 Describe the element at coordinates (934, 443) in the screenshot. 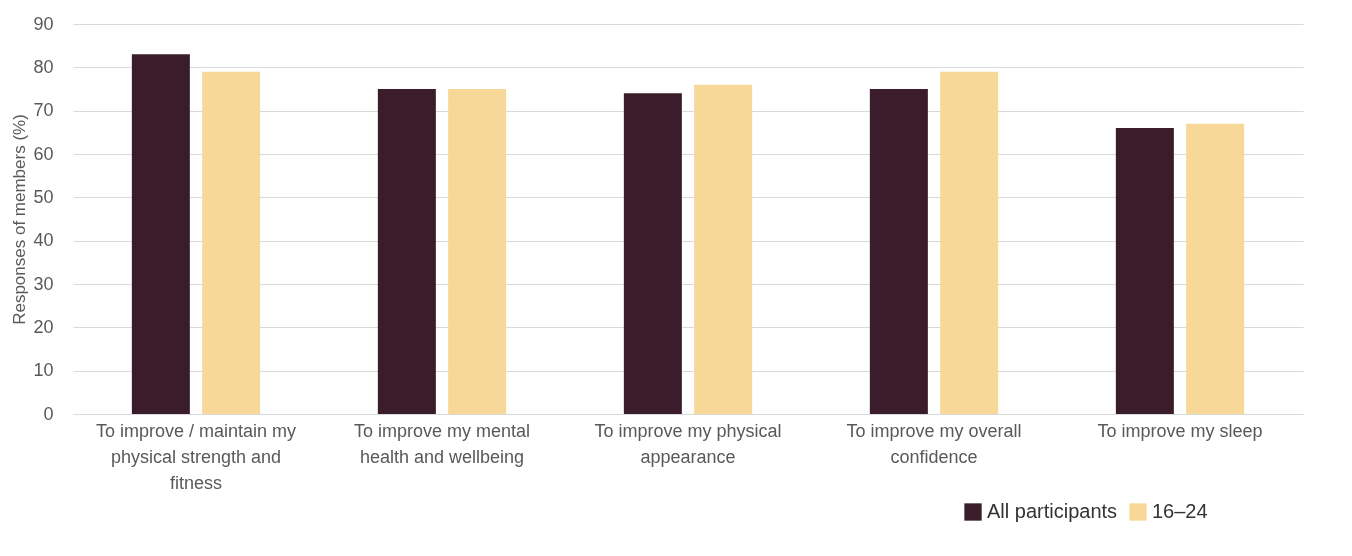

I see `x-tick-label: To improve my overall confidence` at that location.